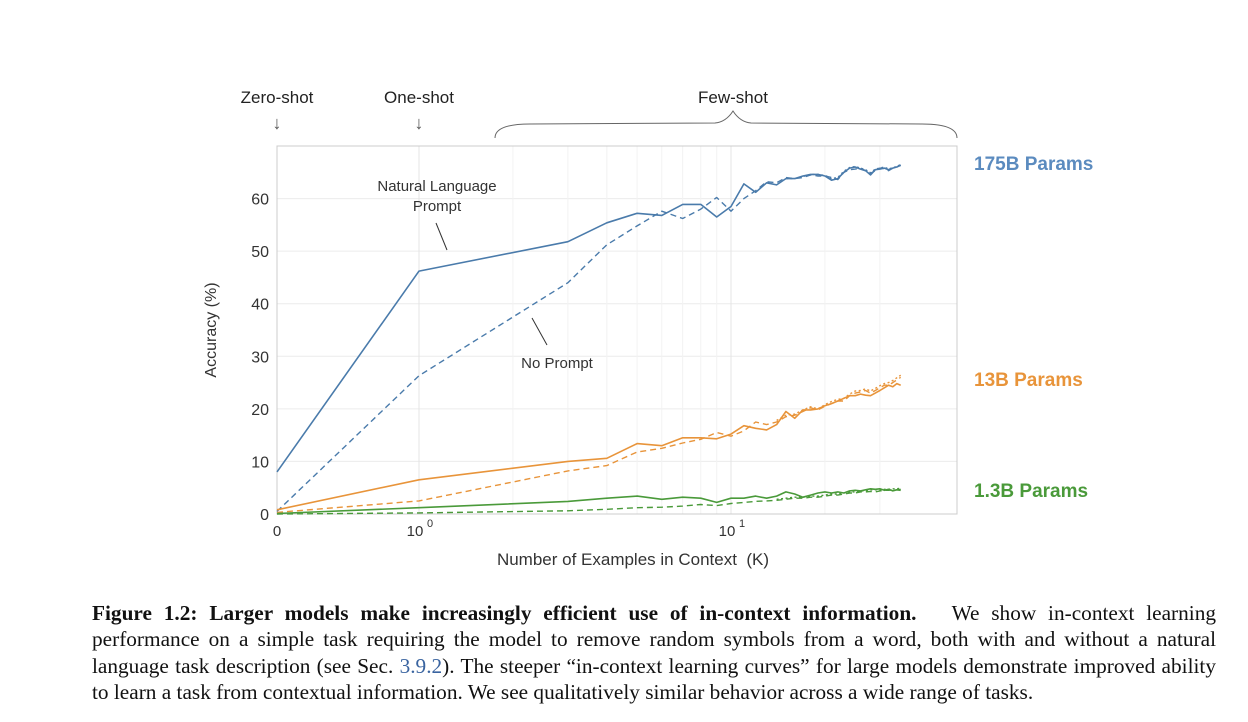 The height and width of the screenshot is (722, 1248). Describe the element at coordinates (843, 171) in the screenshot. I see `series-line-175b-params-dotted` at that location.